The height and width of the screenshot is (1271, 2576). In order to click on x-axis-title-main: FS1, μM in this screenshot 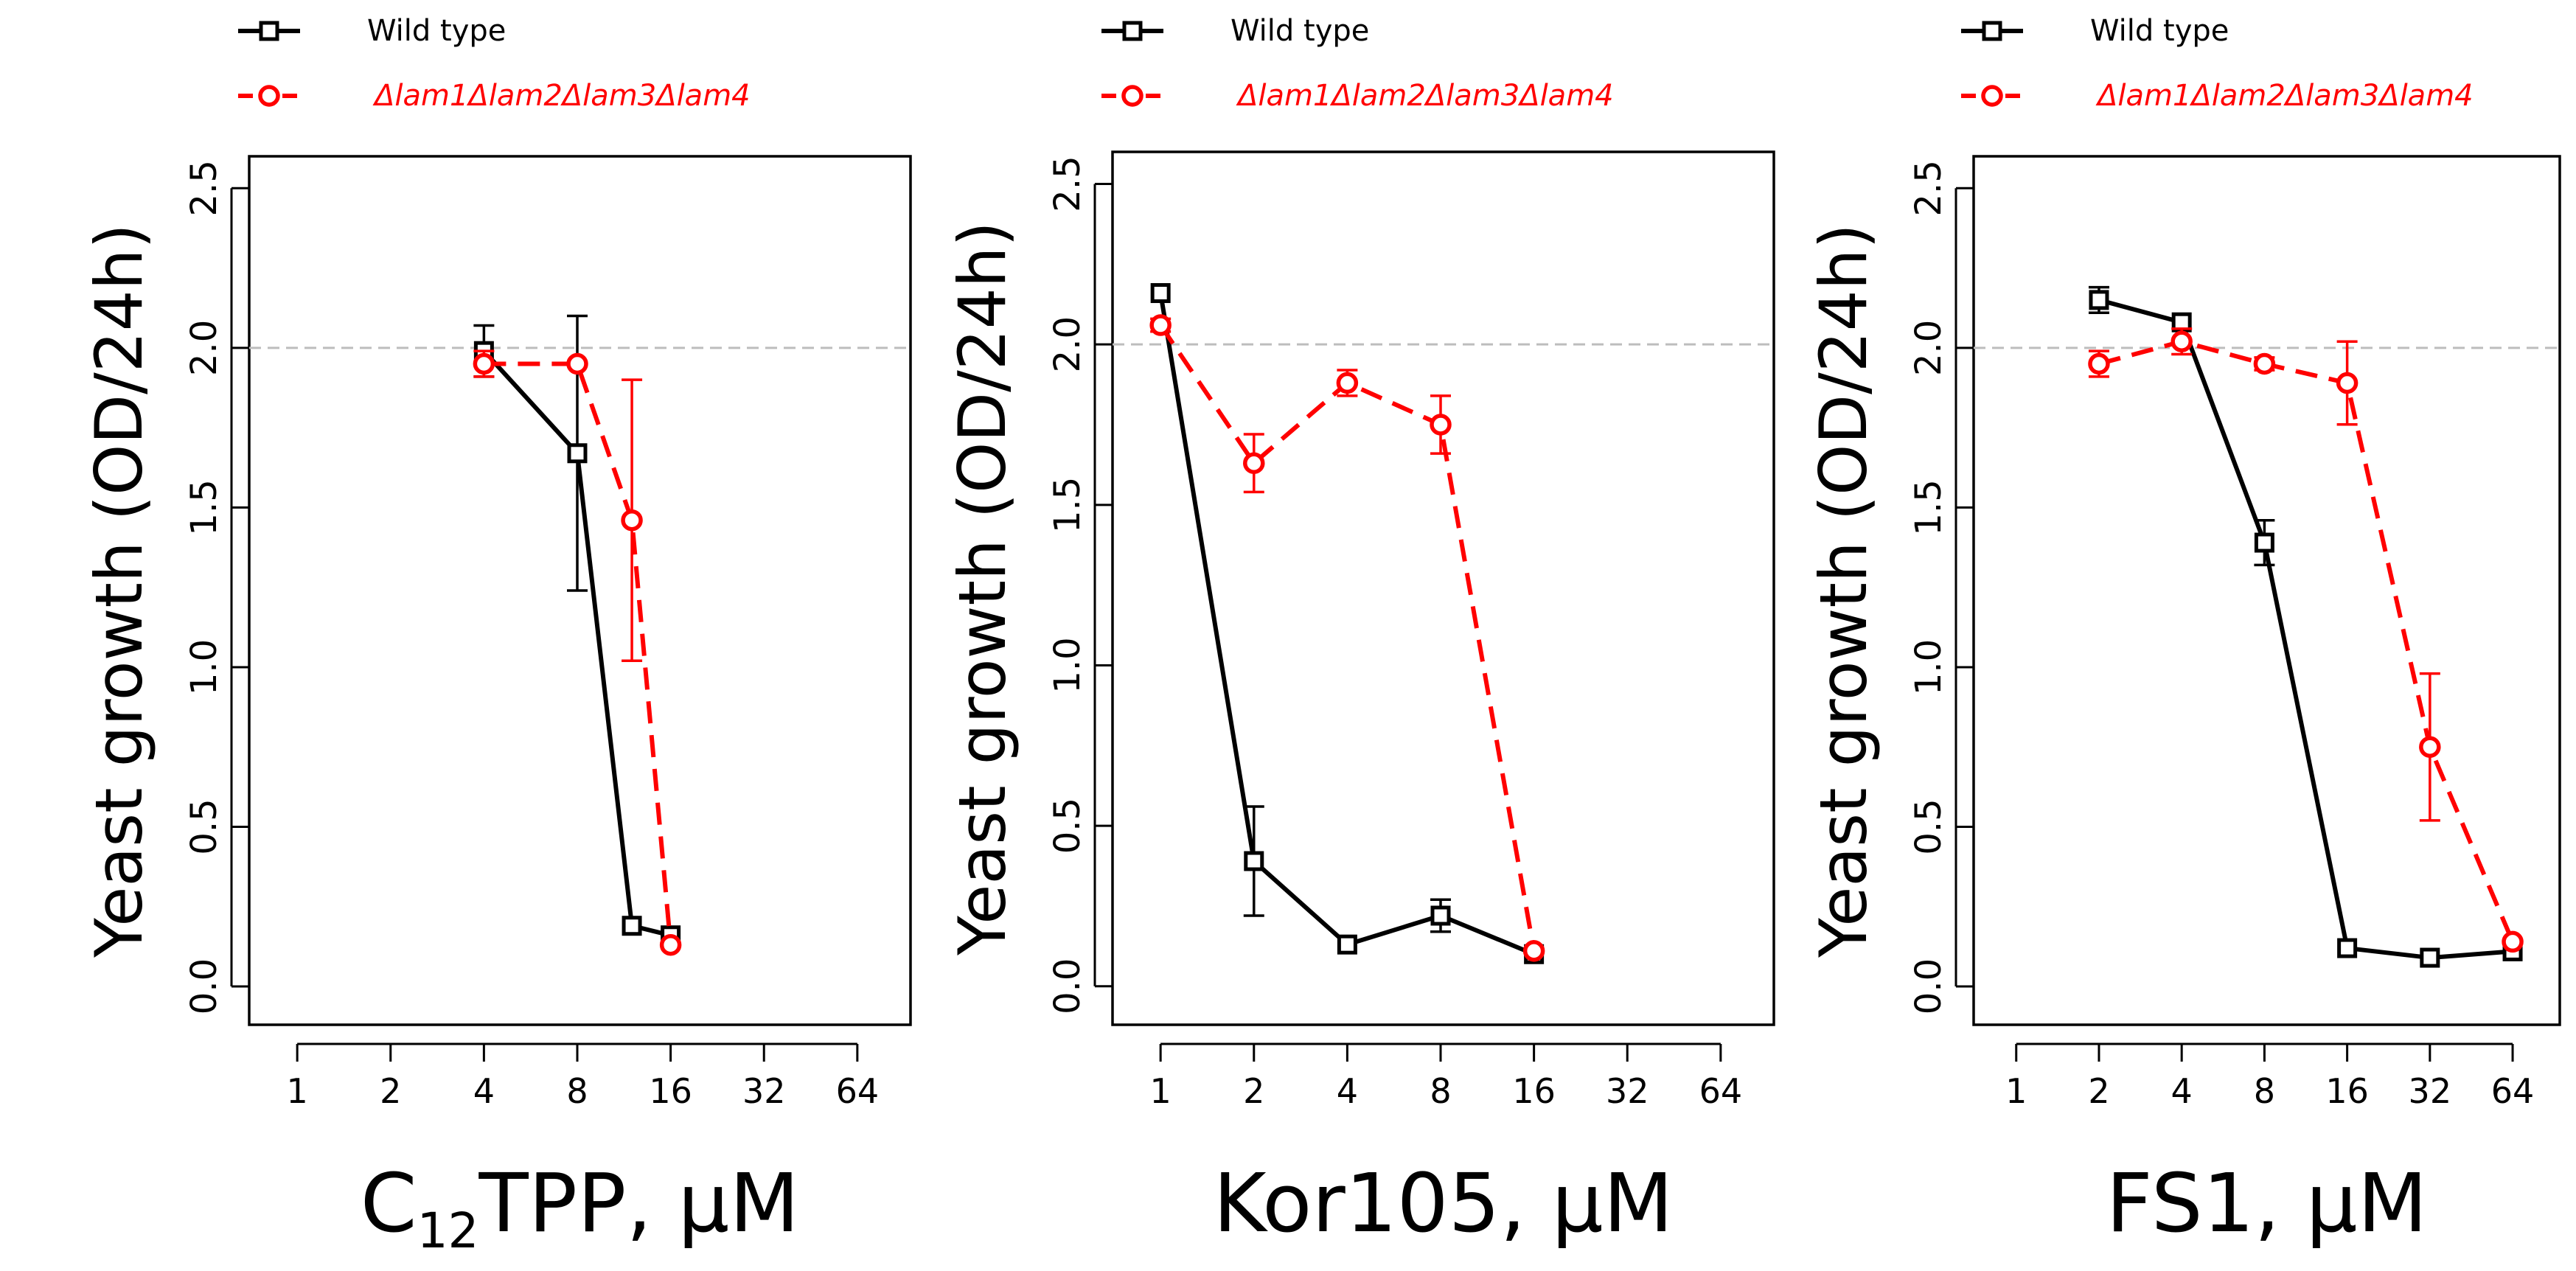, I will do `click(2267, 1203)`.